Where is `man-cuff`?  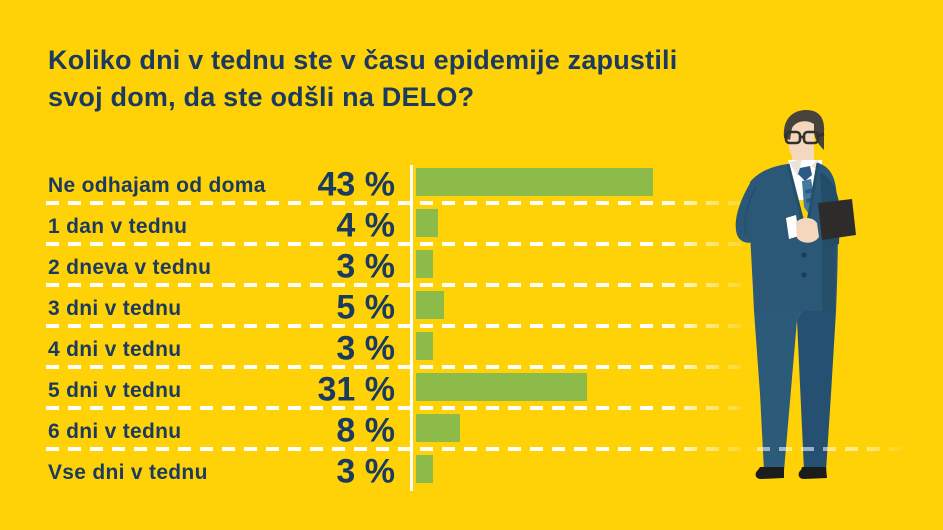 man-cuff is located at coordinates (792, 227).